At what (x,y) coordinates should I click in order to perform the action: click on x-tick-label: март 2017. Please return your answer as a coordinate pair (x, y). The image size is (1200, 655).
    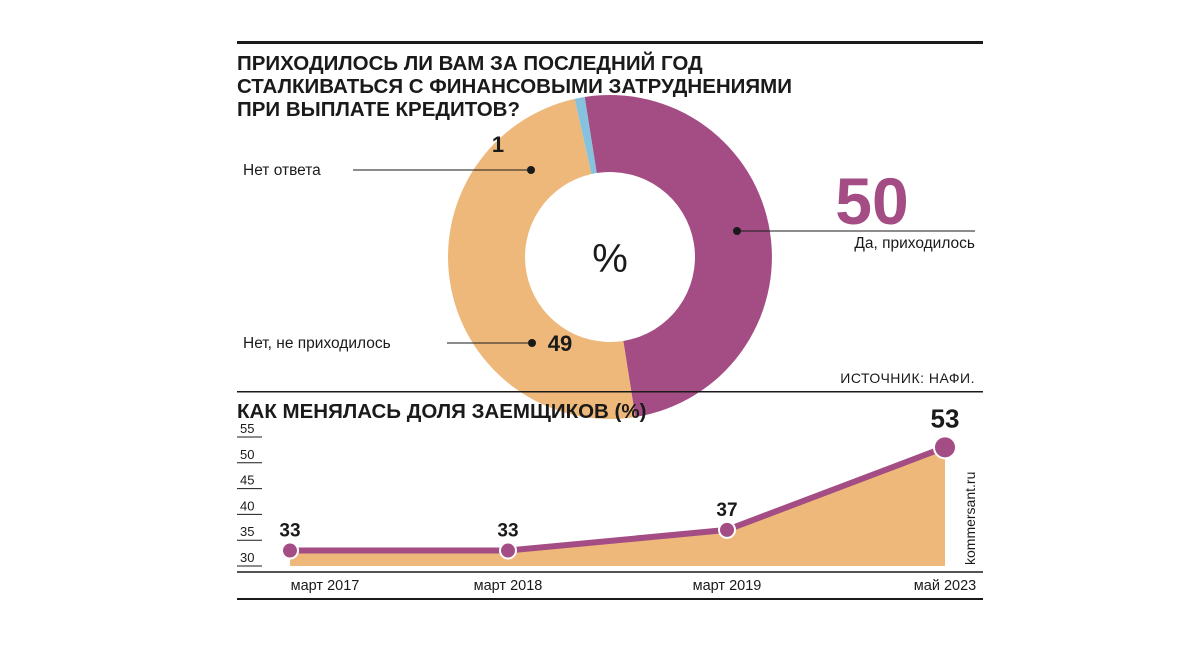
    Looking at the image, I should click on (325, 586).